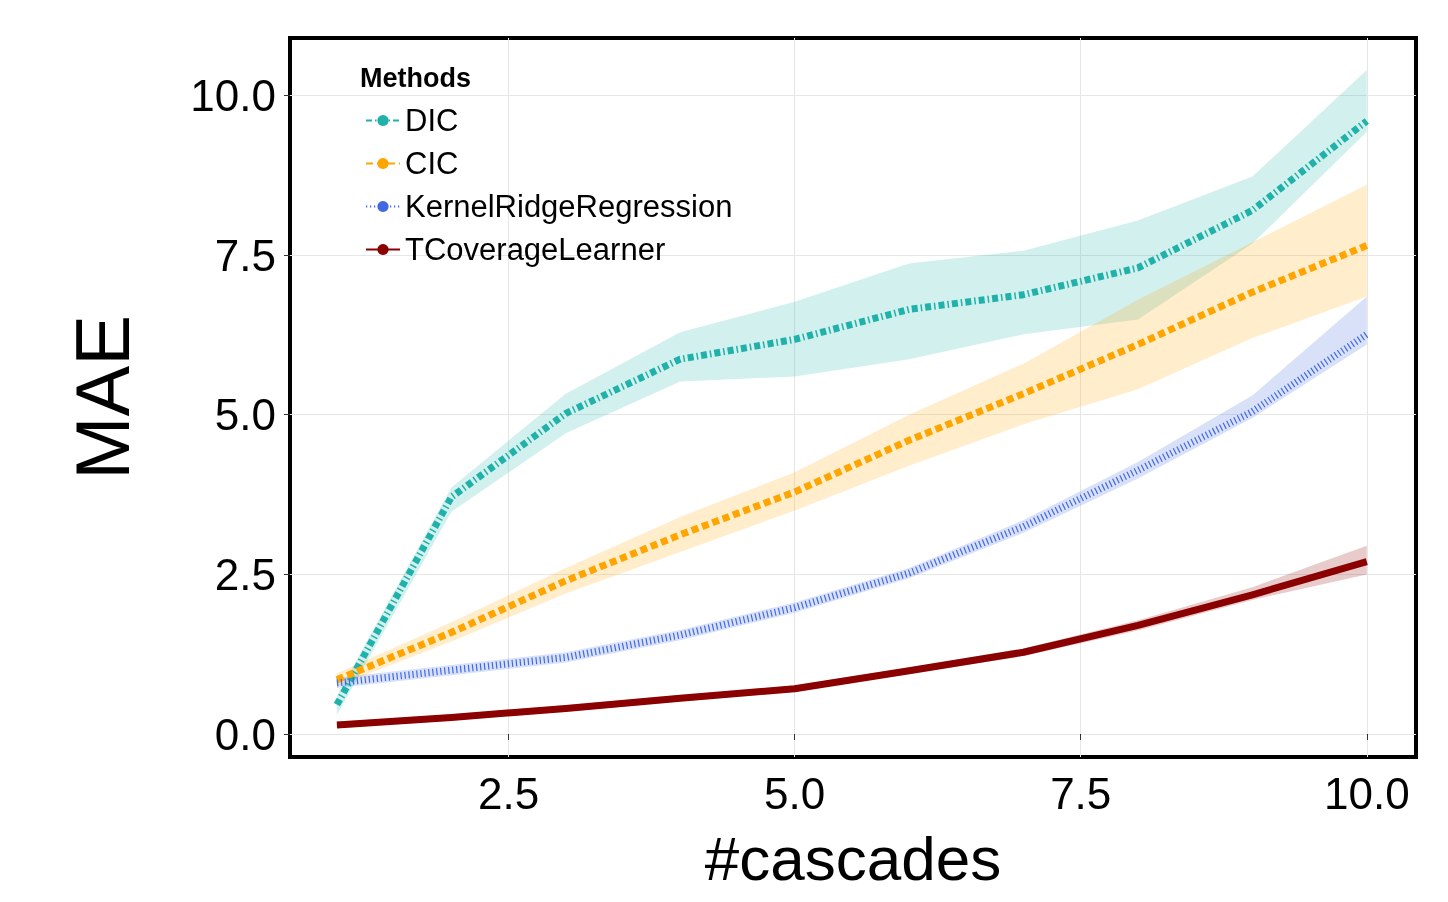  Describe the element at coordinates (432, 120) in the screenshot. I see `legend-label: DIC` at that location.